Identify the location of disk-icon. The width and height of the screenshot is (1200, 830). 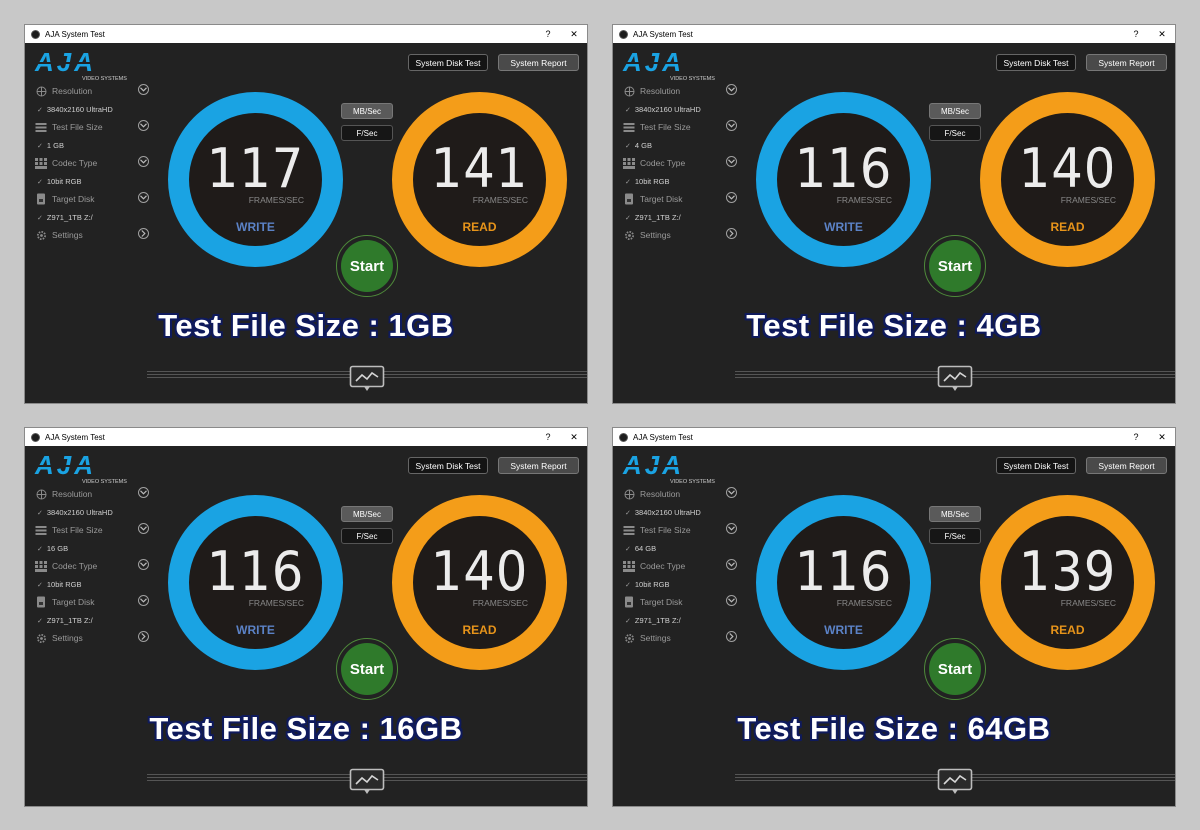
(41, 199).